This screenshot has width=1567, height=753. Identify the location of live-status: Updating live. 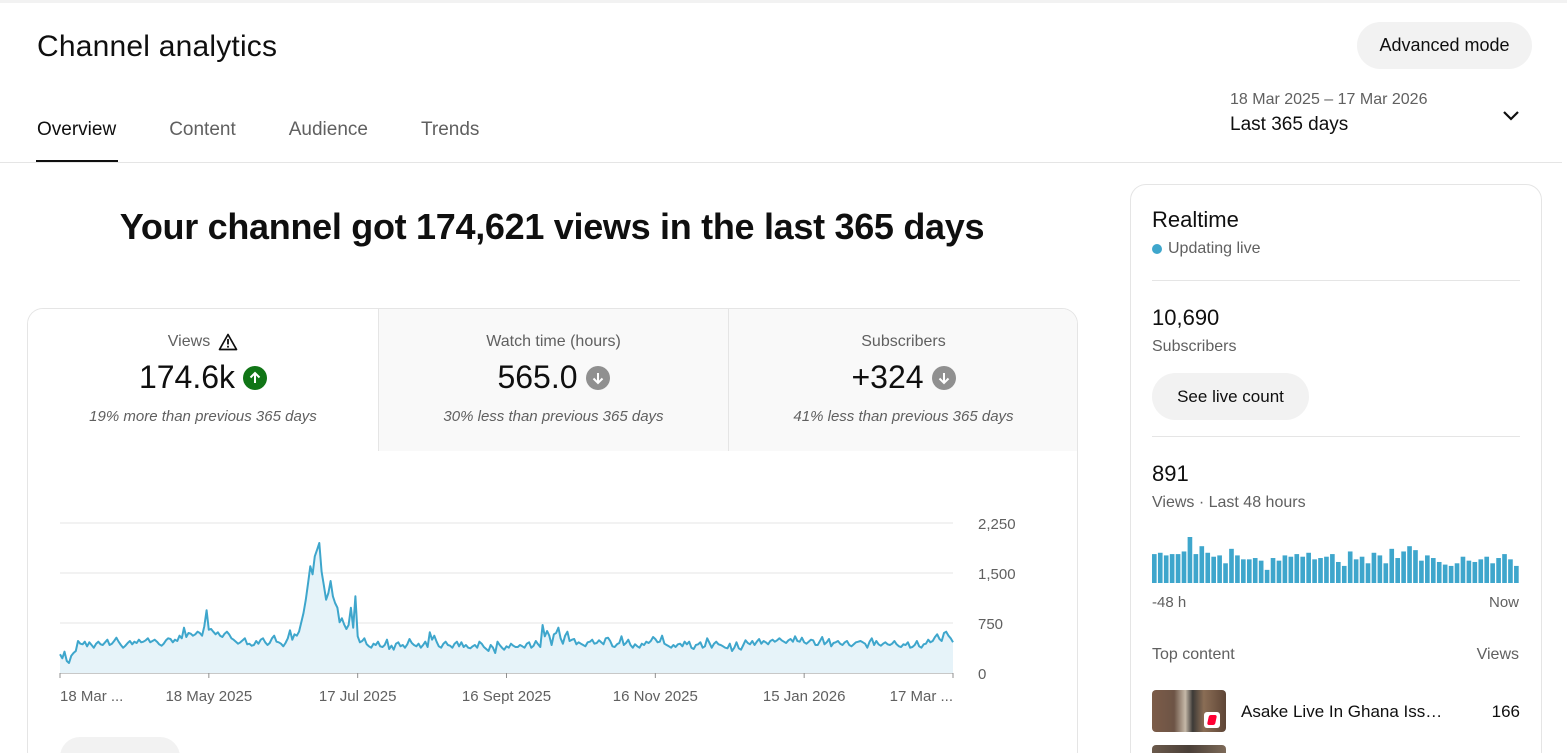
(1206, 249).